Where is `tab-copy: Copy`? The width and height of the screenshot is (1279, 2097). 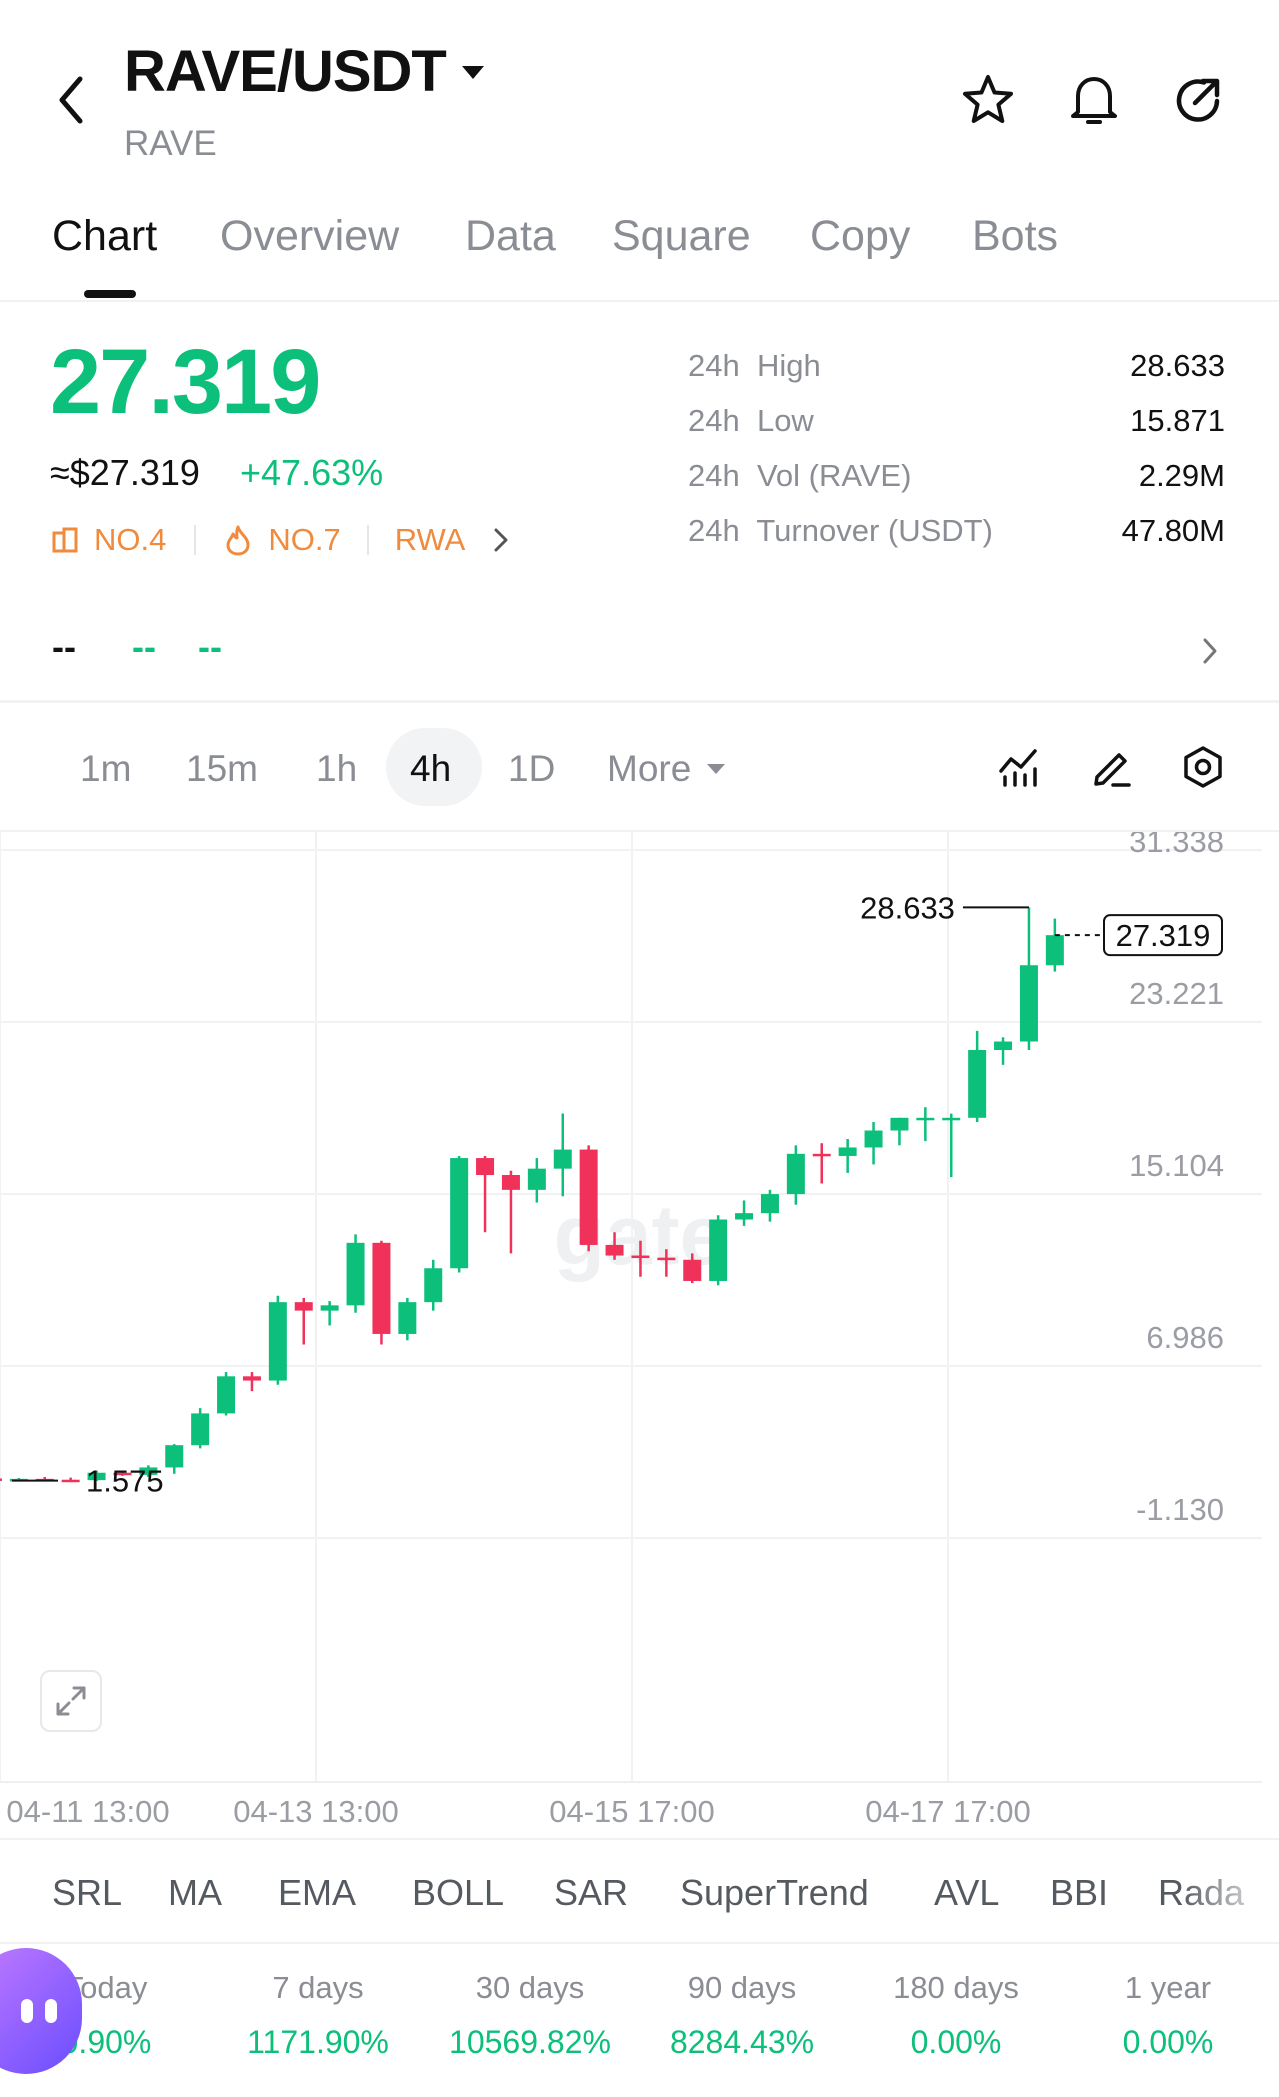 tab-copy: Copy is located at coordinates (860, 236).